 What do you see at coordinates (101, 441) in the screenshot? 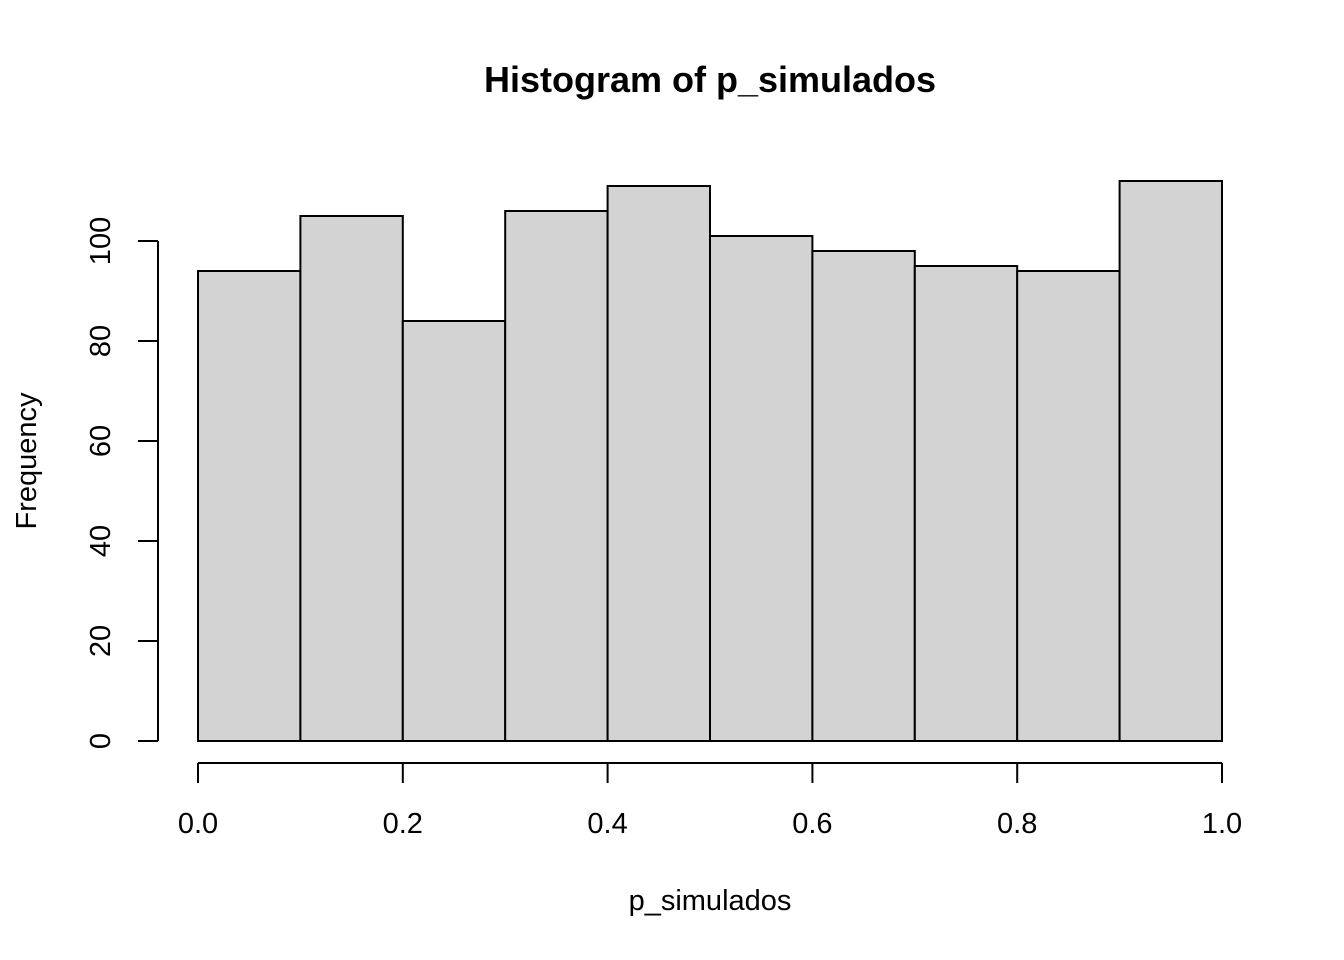
I see `y-tick-label: 60` at bounding box center [101, 441].